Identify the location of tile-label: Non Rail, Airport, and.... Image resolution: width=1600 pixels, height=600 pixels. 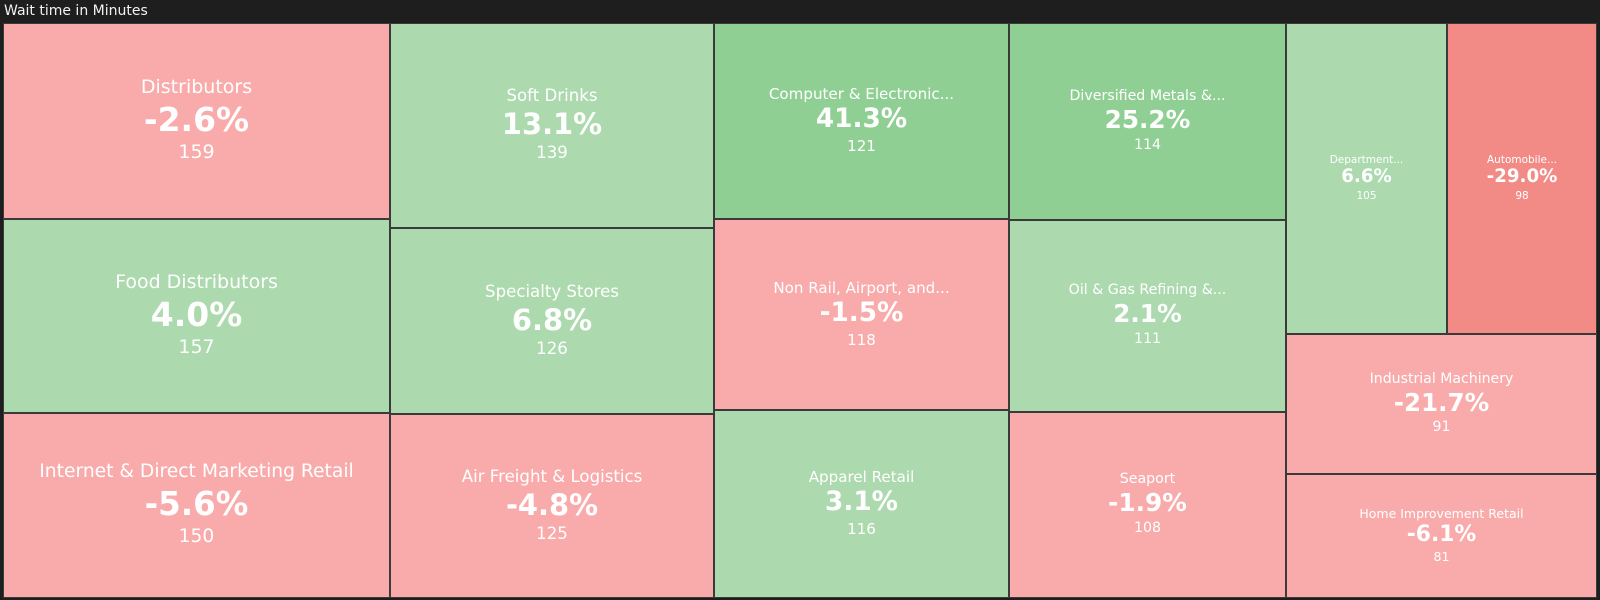
(861, 287).